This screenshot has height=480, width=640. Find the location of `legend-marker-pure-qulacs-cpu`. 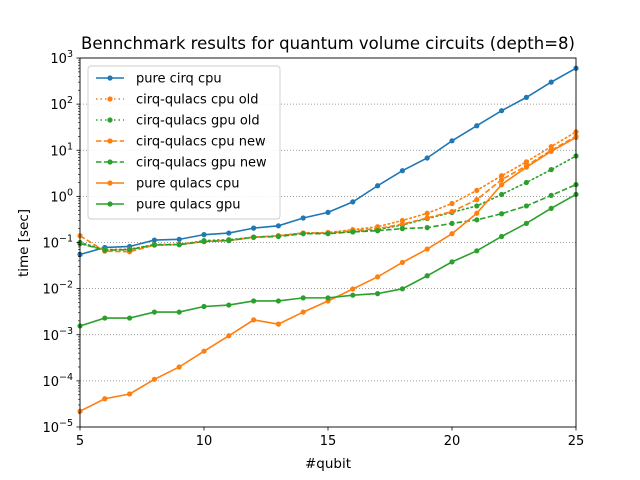

legend-marker-pure-qulacs-cpu is located at coordinates (110, 183).